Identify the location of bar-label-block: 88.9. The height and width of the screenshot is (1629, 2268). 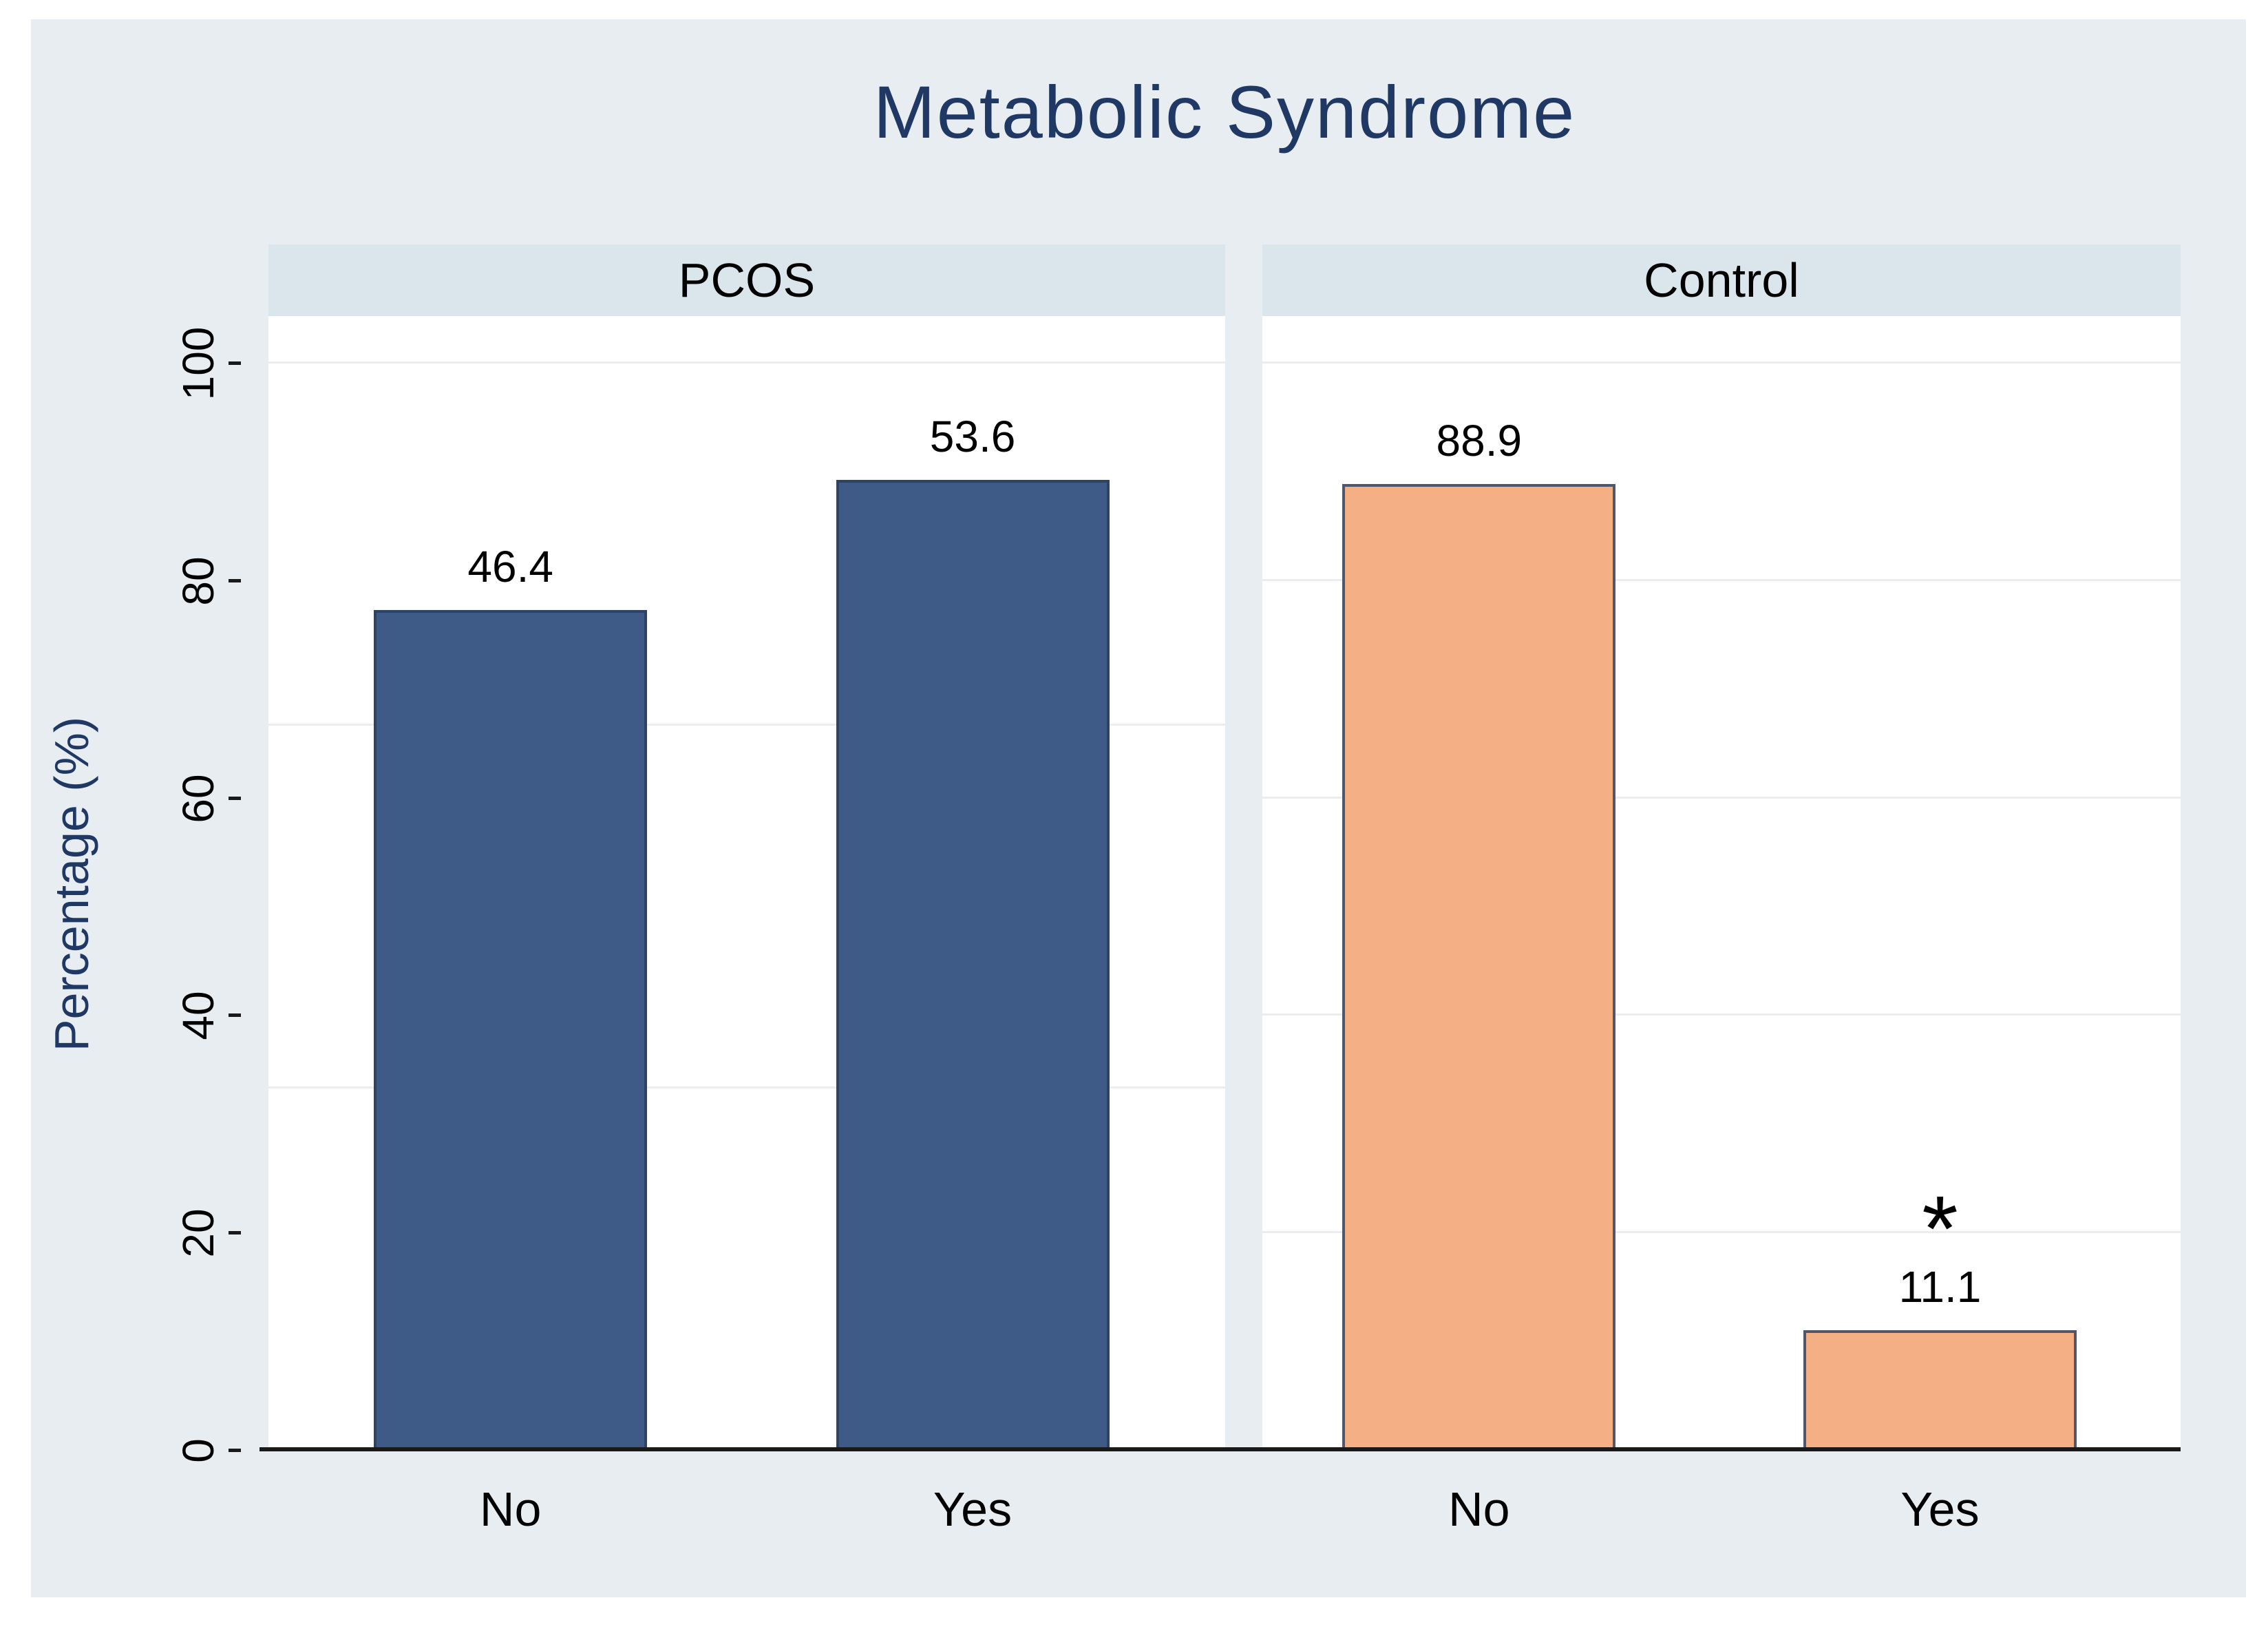
(1479, 440).